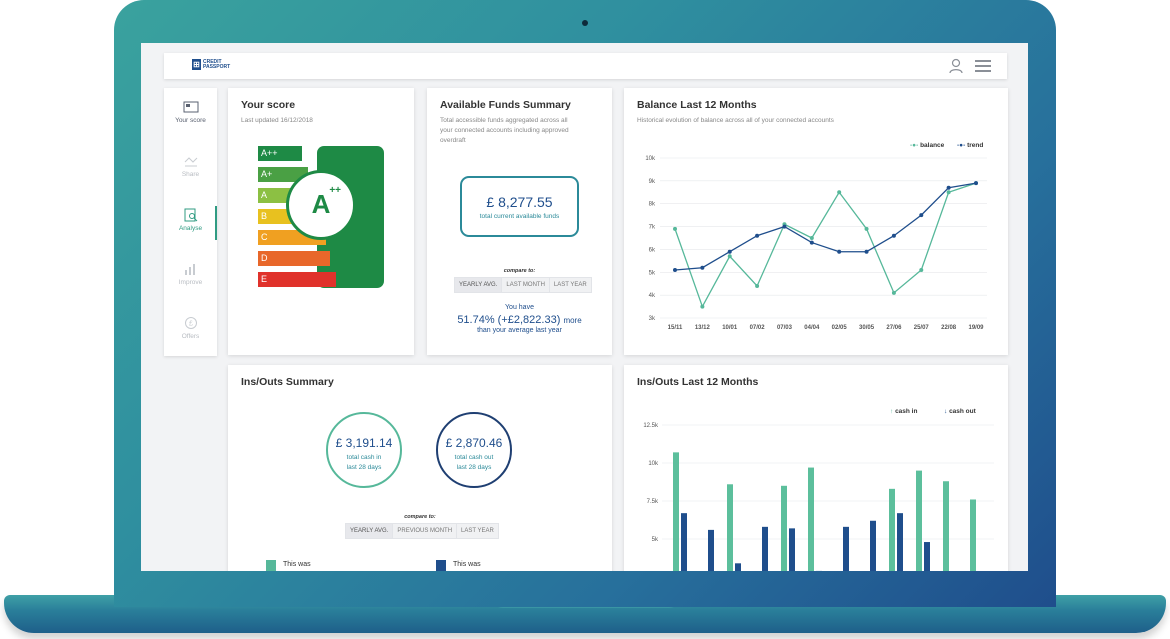 The height and width of the screenshot is (639, 1170). I want to click on legend-cash-in: ↑ cash in, so click(903, 411).